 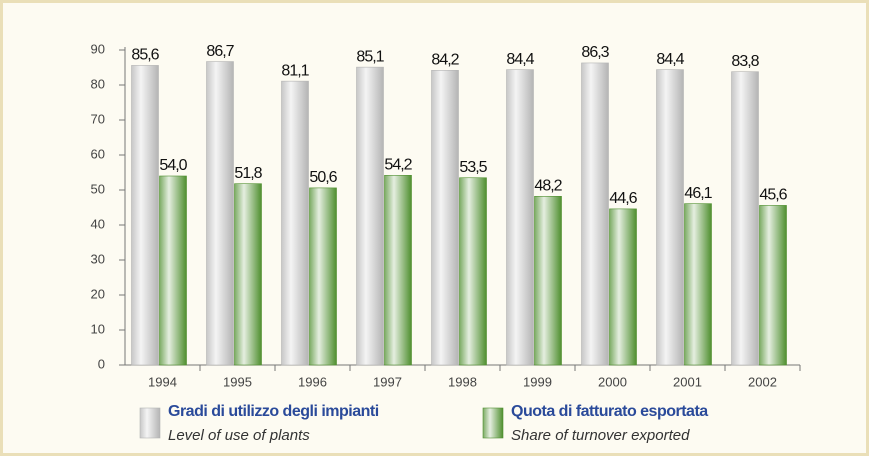 What do you see at coordinates (537, 381) in the screenshot?
I see `x-tick-label: 1999` at bounding box center [537, 381].